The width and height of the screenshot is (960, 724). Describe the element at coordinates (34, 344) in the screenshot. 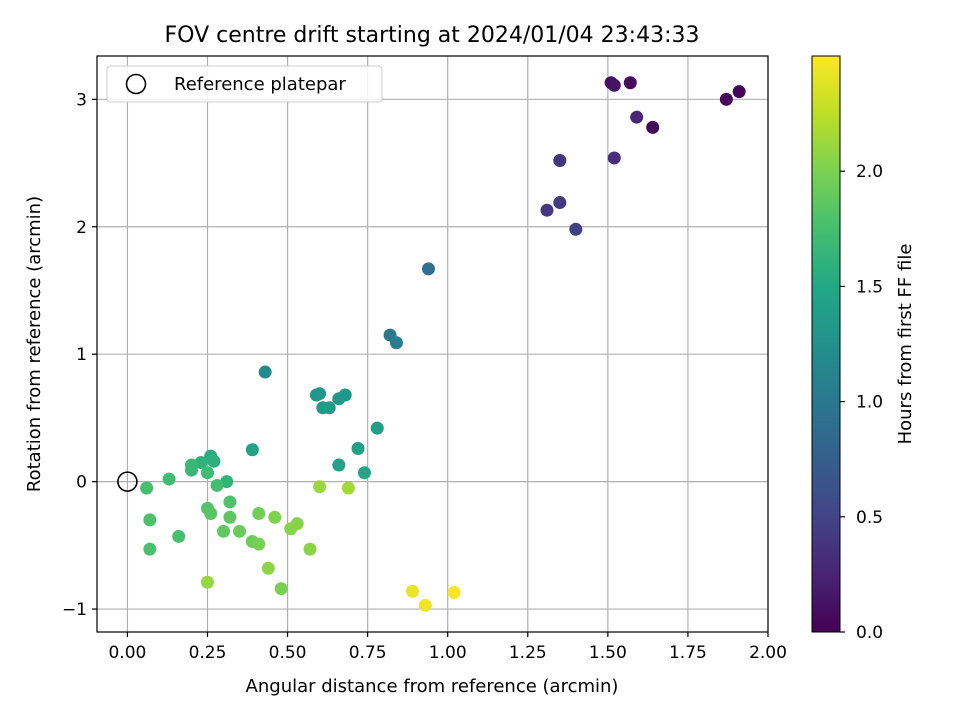

I see `y-axis-label: Rotation from reference (arcmin)` at that location.